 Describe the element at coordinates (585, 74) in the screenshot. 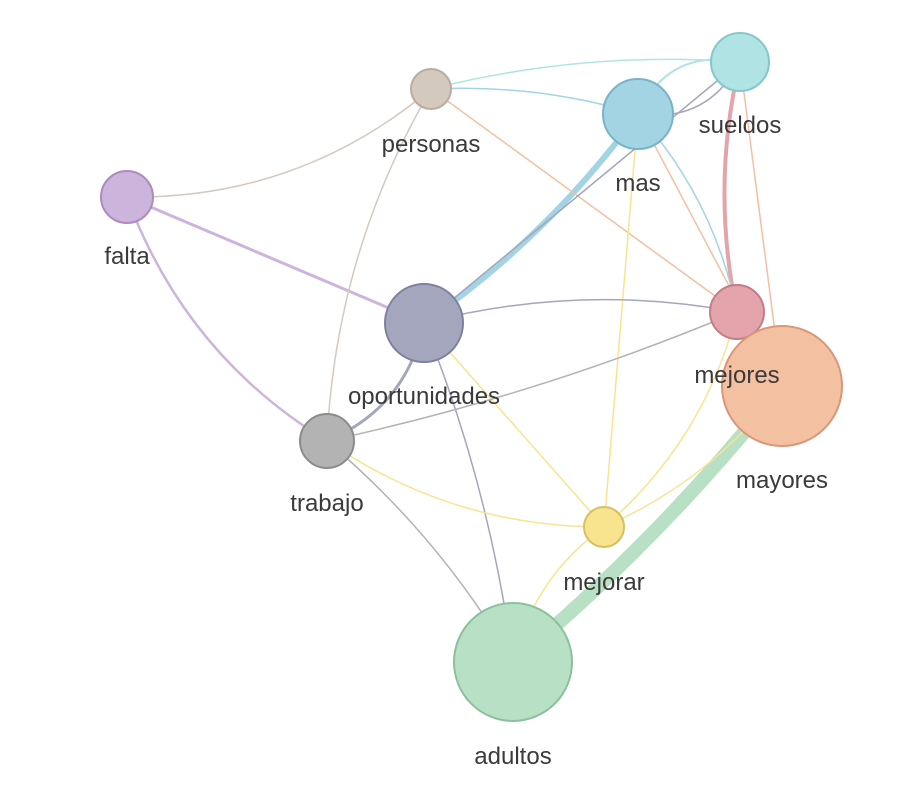

I see `edge-personas-sueldos` at that location.